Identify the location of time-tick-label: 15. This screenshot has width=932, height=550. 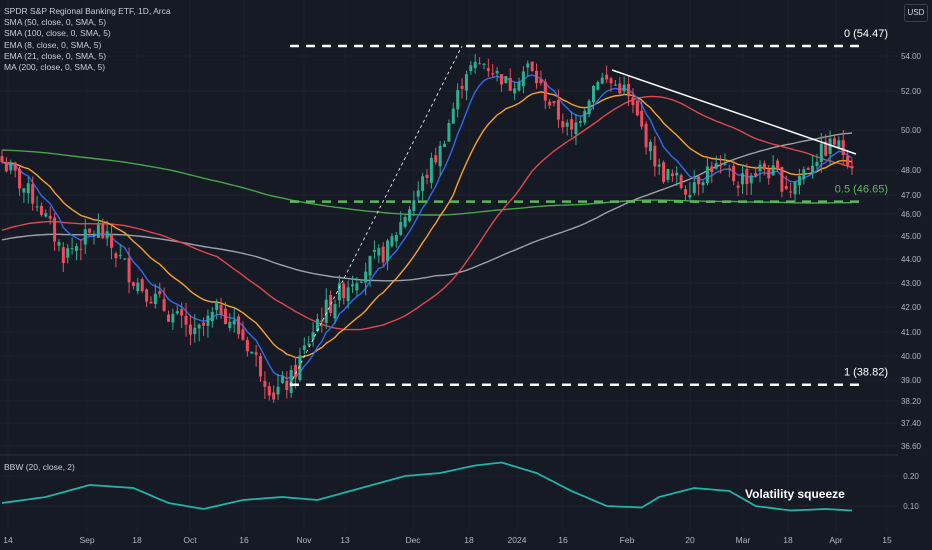
(887, 540).